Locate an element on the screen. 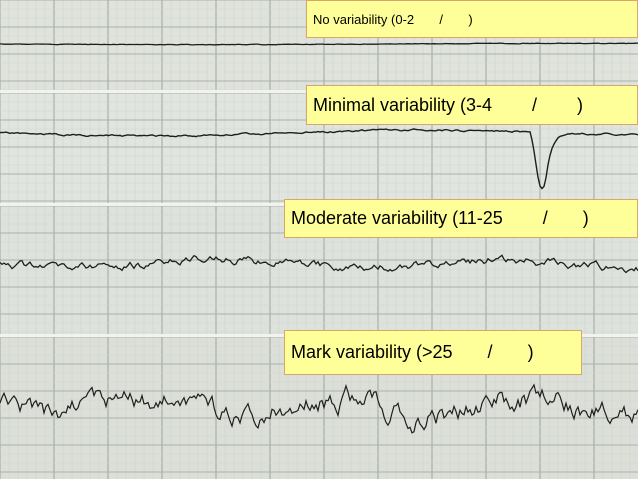 The height and width of the screenshot is (479, 638). minimal-variability-label: Minimal variability (3-4 / ) is located at coordinates (472, 105).